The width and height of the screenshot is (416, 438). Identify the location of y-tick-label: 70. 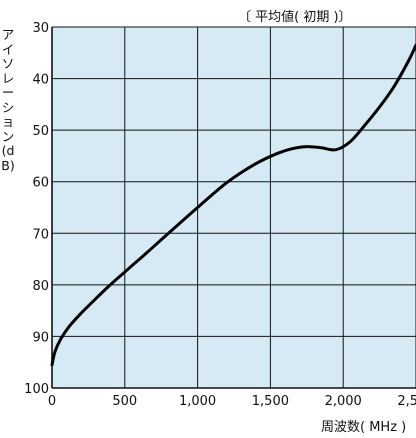
(40, 234).